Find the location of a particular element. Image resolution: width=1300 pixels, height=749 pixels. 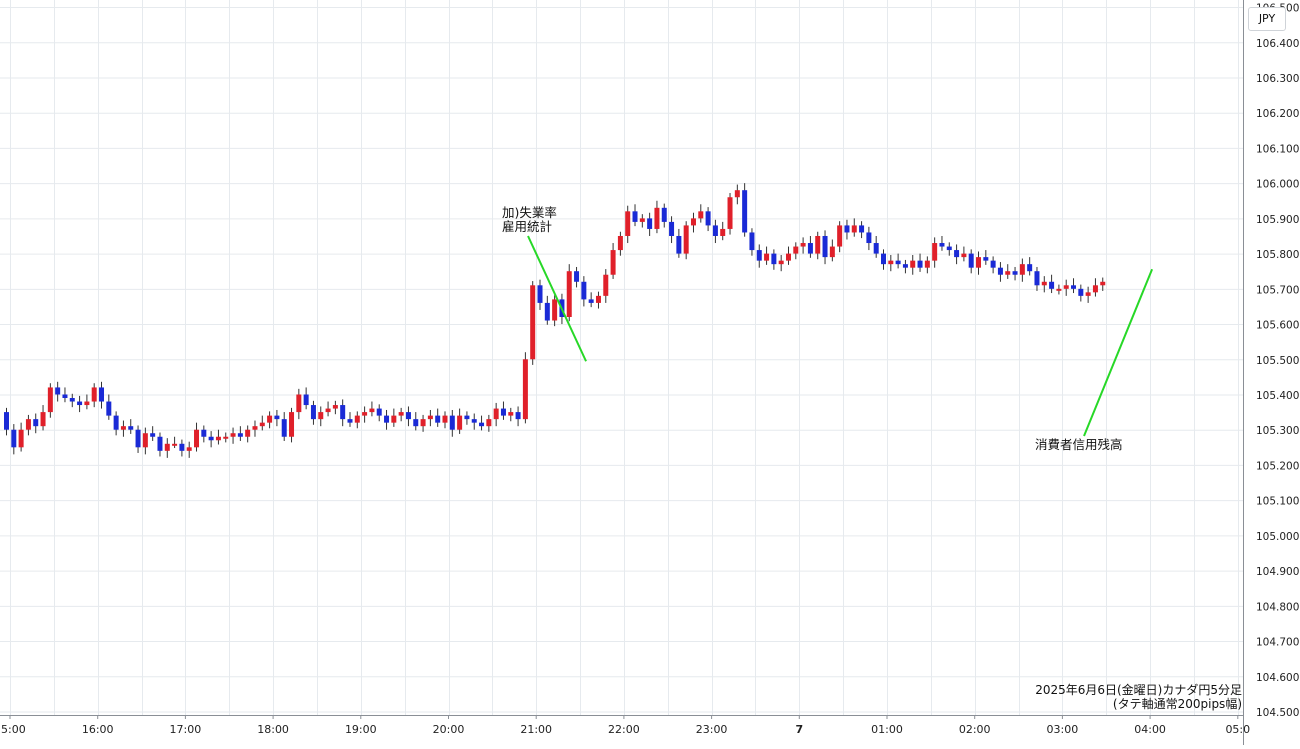

annotation-label-employment: 加)失業率 雇用統計 is located at coordinates (529, 220).